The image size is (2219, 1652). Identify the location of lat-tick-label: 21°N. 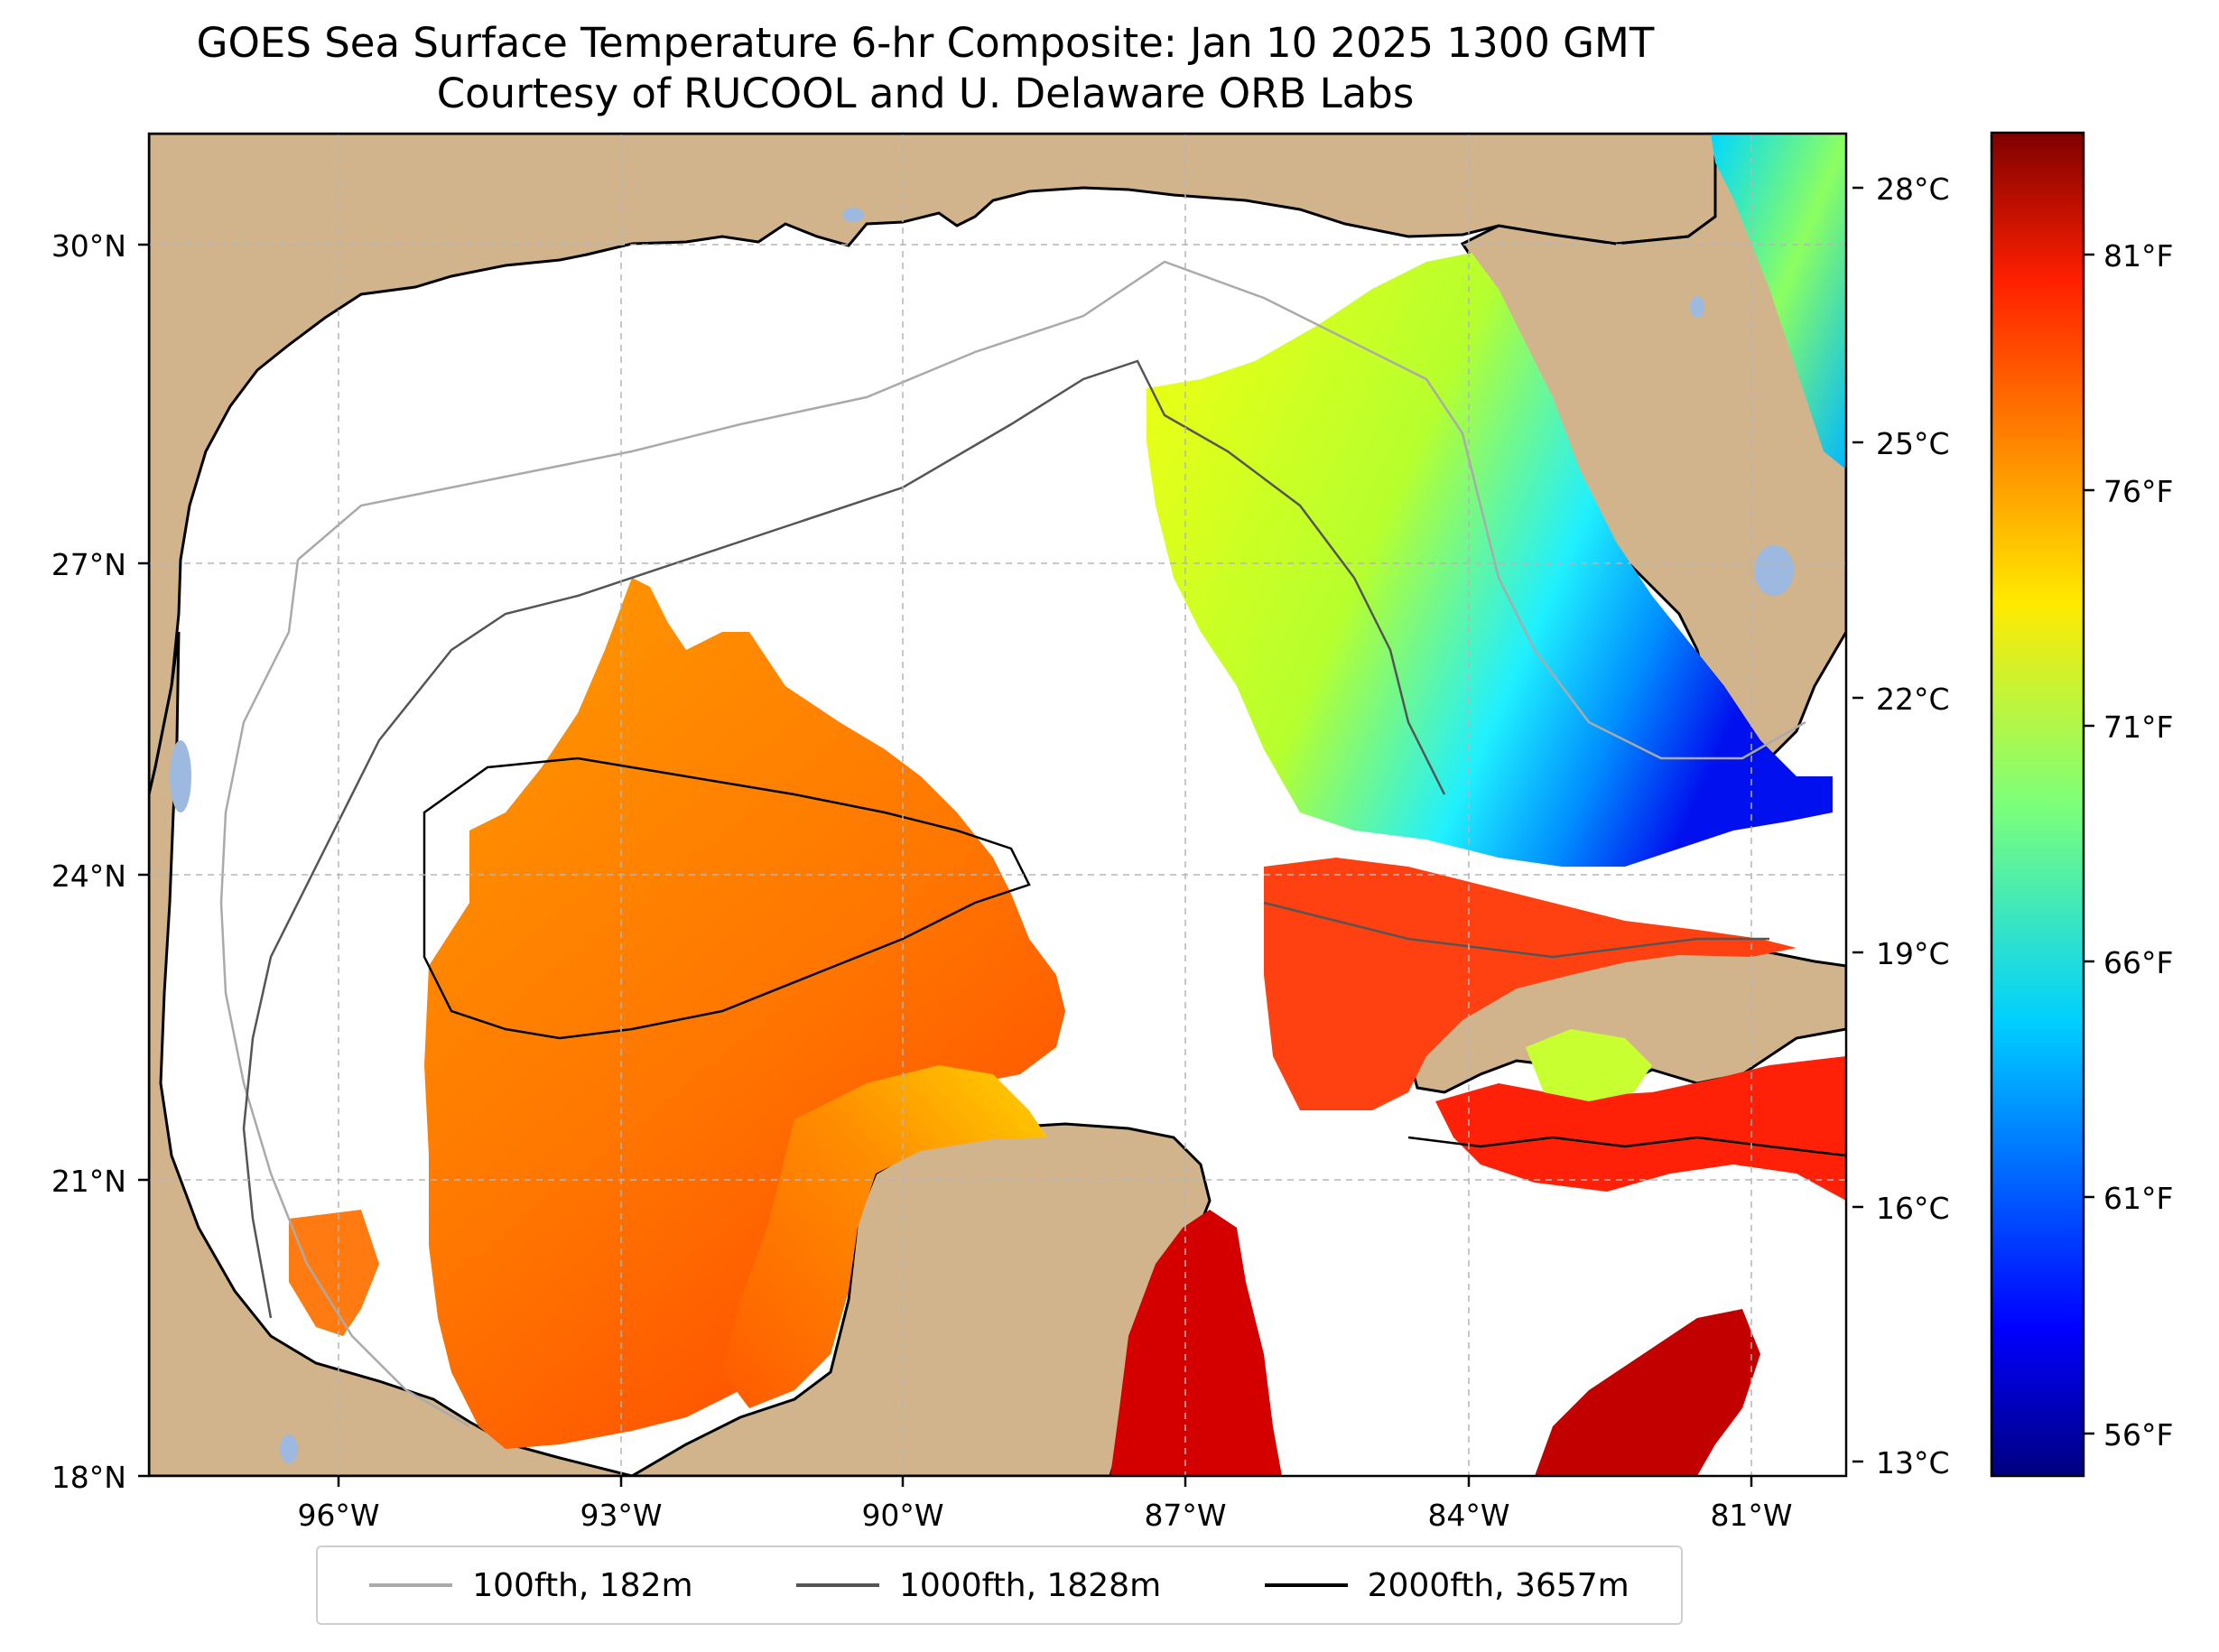
(88, 1181).